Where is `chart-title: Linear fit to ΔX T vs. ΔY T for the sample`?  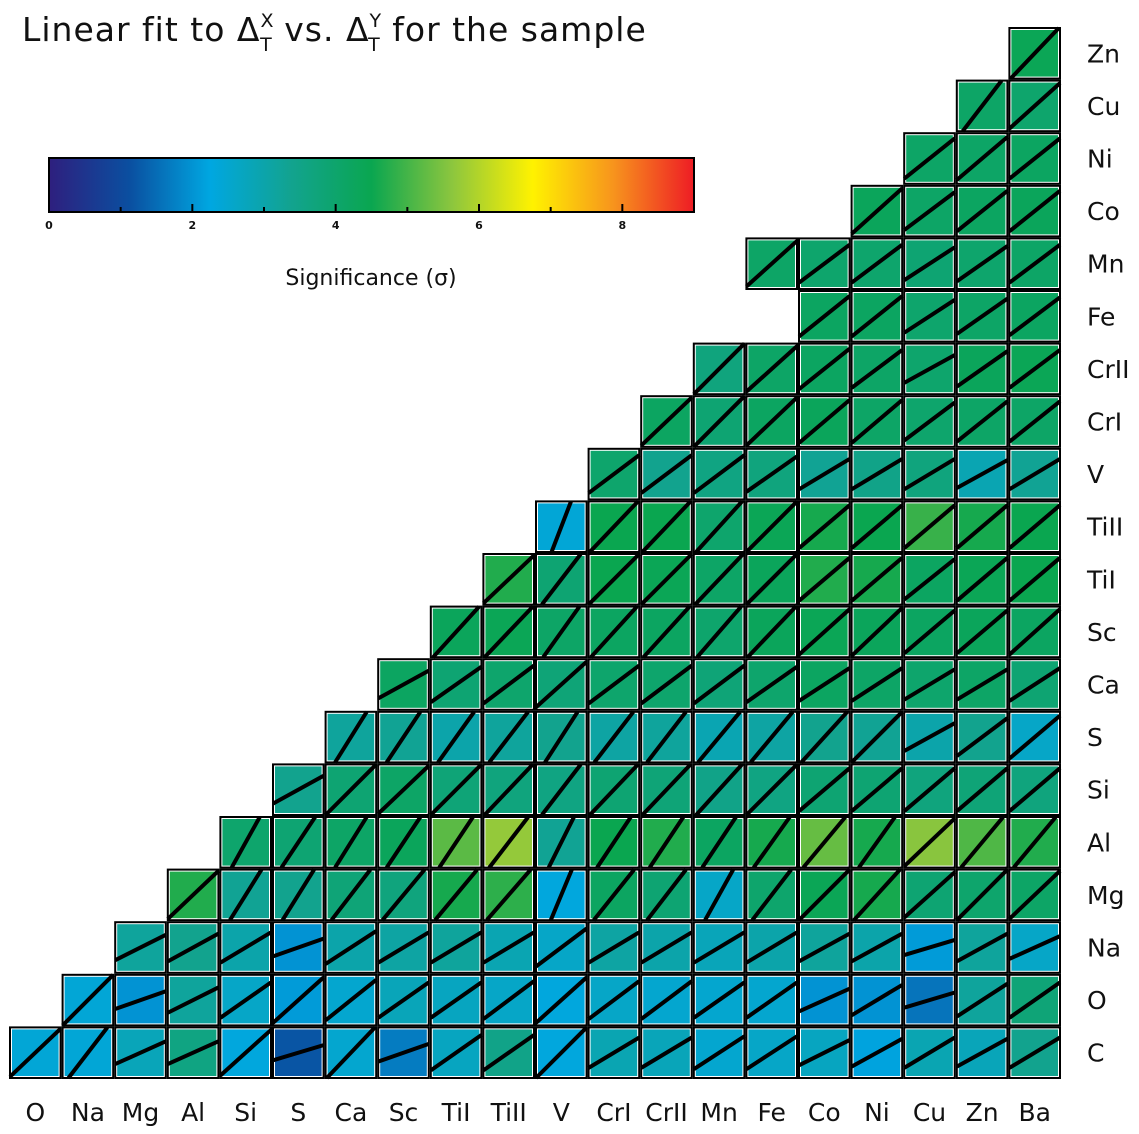
chart-title: Linear fit to ΔX T vs. ΔY T for the sample is located at coordinates (334, 33).